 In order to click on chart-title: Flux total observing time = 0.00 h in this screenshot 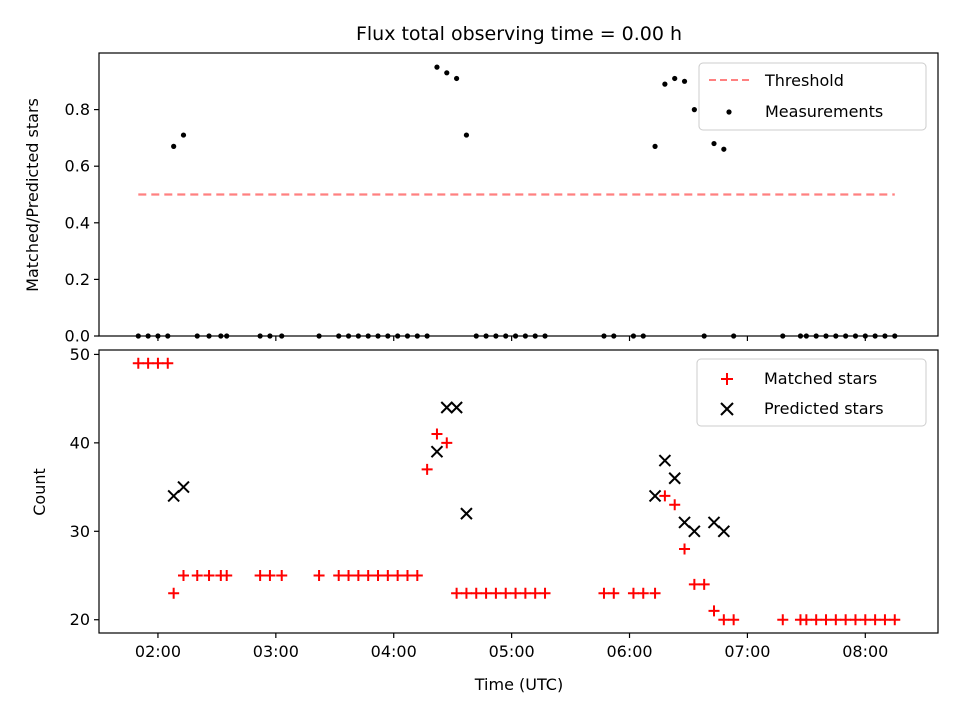, I will do `click(519, 34)`.